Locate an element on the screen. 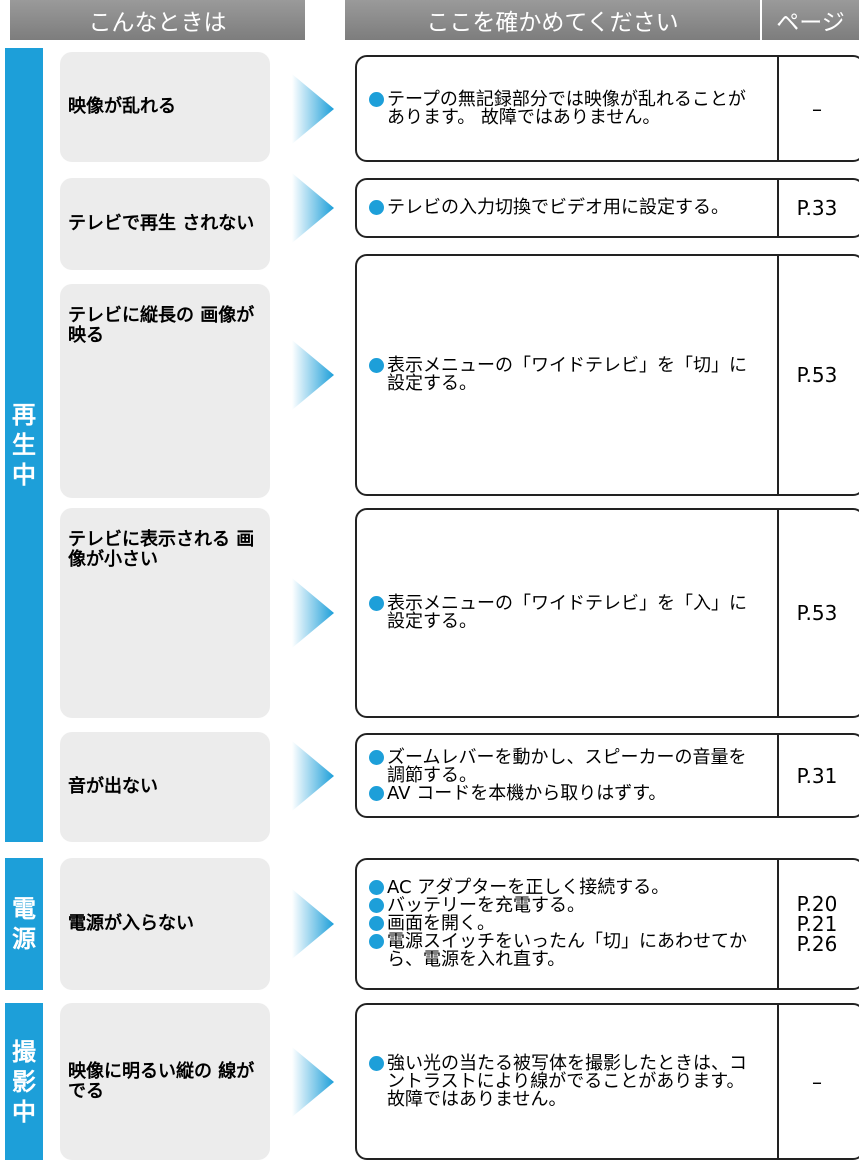 The width and height of the screenshot is (859, 1164). check-list: テレビの入力切換でビデオ用に設定する。 is located at coordinates (567, 208).